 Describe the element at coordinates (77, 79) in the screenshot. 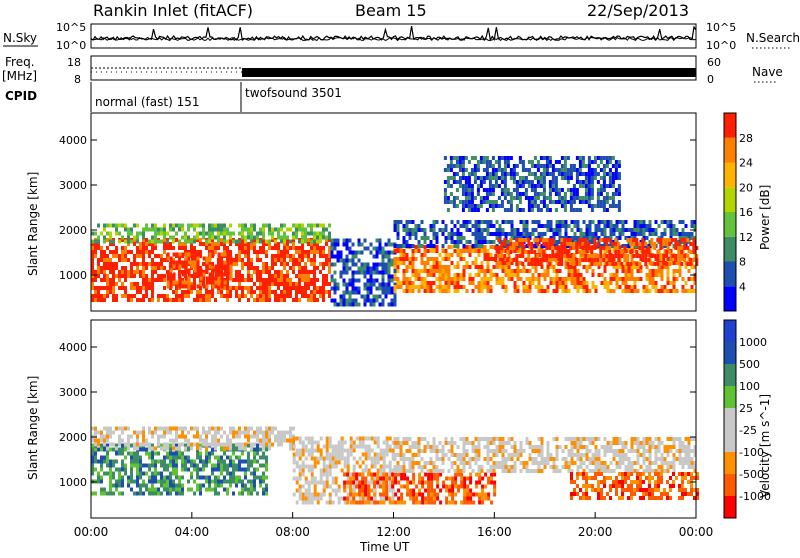

I see `freq-tick-bottom: 8` at that location.